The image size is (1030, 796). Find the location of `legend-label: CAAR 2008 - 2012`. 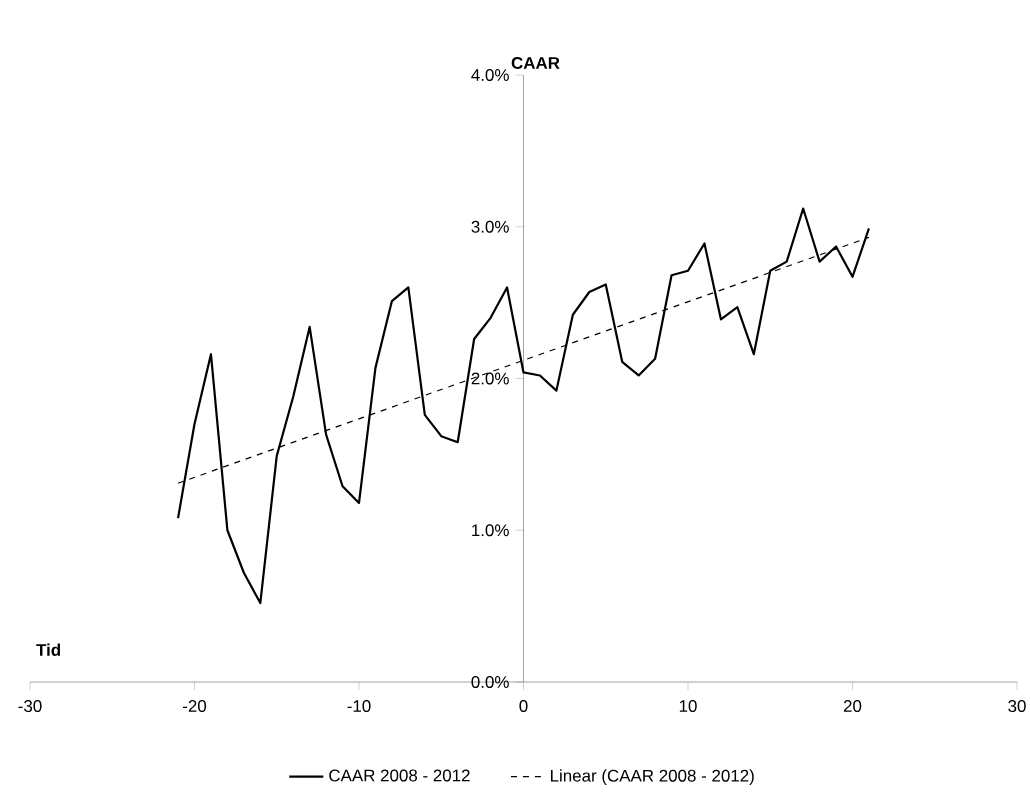

legend-label: CAAR 2008 - 2012 is located at coordinates (399, 775).